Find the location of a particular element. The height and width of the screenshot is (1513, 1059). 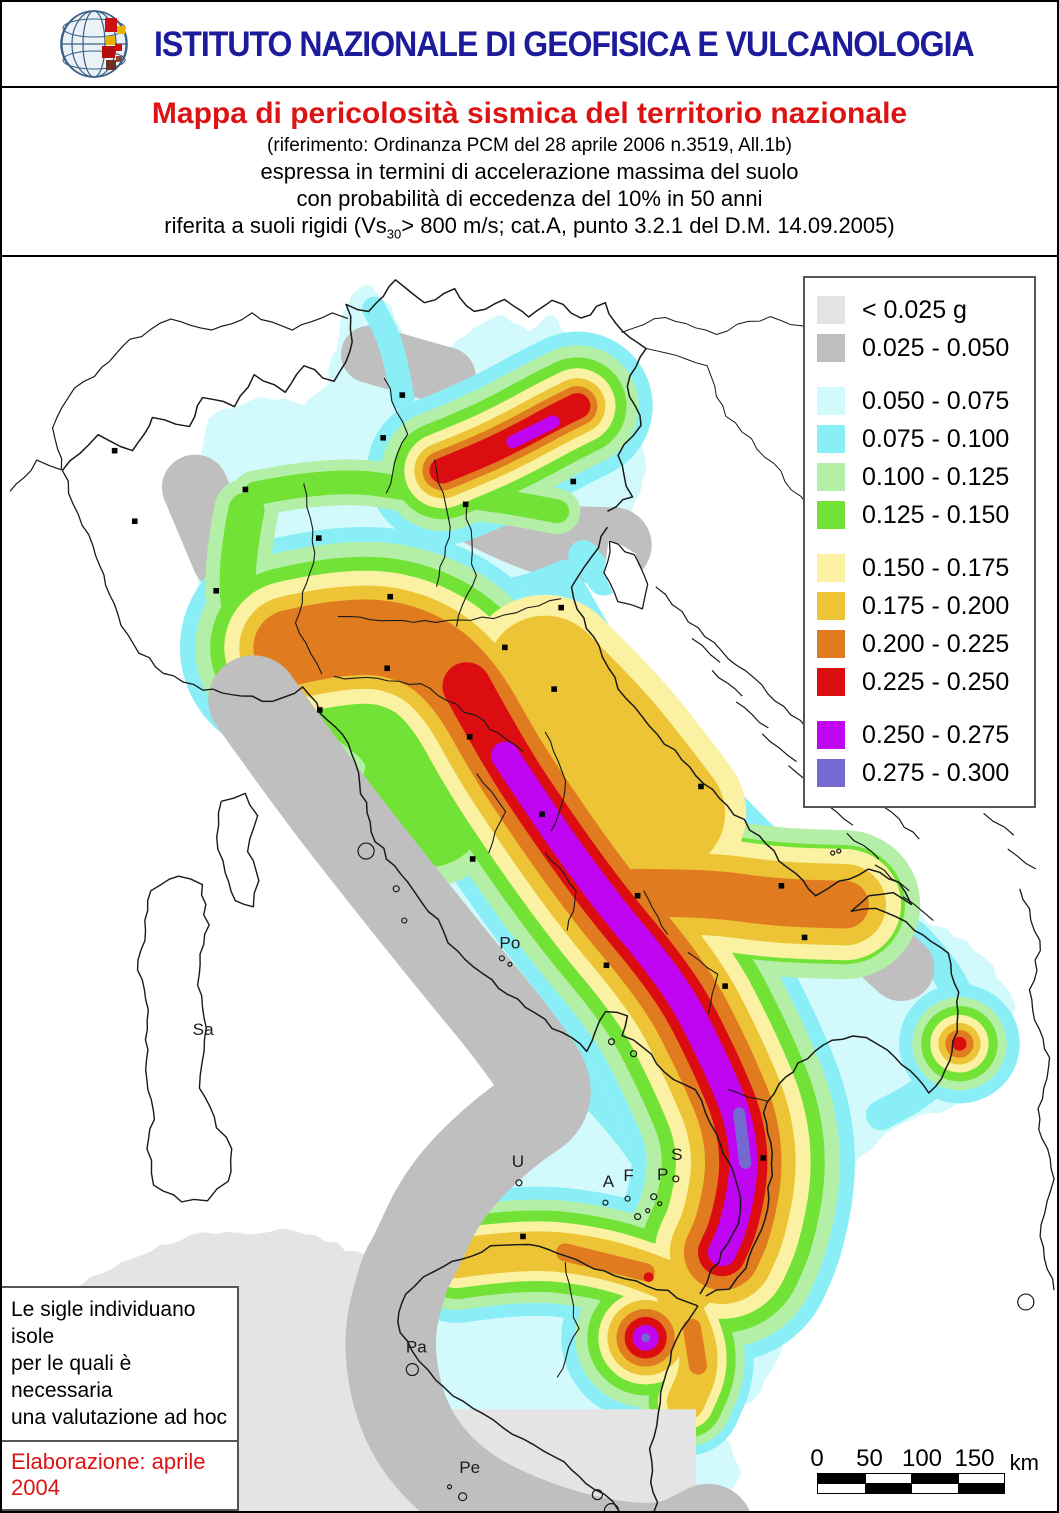

legend-label: 0.150 - 0.175 is located at coordinates (936, 567).